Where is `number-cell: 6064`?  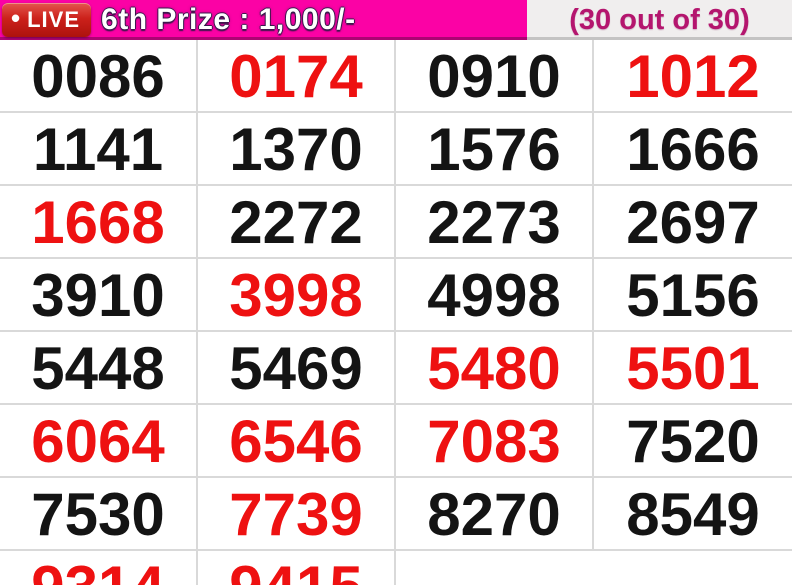 number-cell: 6064 is located at coordinates (99, 441).